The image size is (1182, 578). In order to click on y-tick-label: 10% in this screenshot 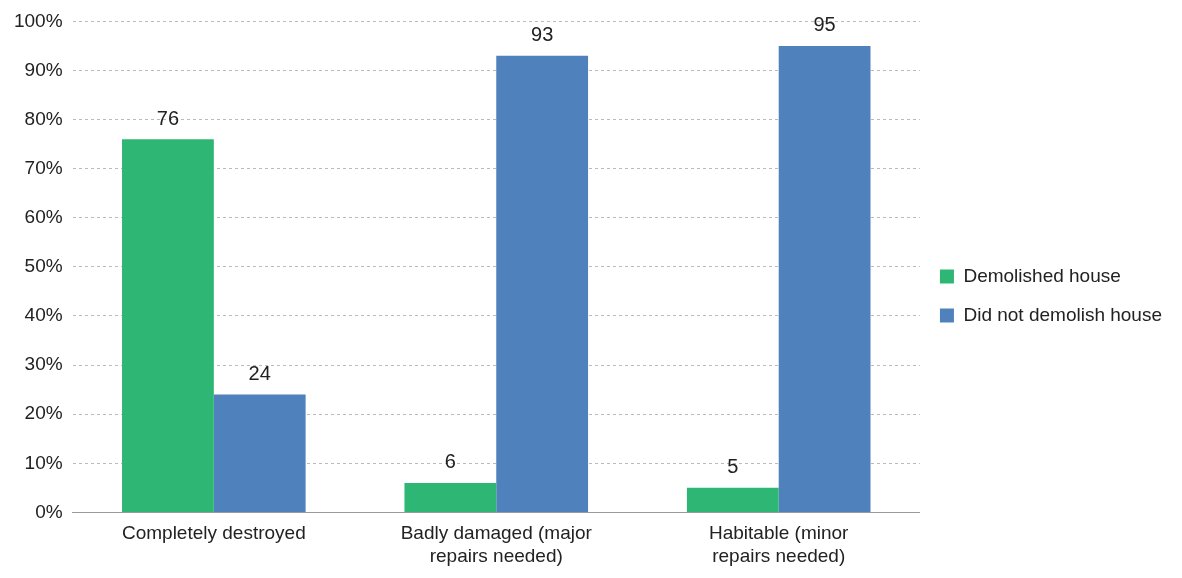, I will do `click(43, 462)`.